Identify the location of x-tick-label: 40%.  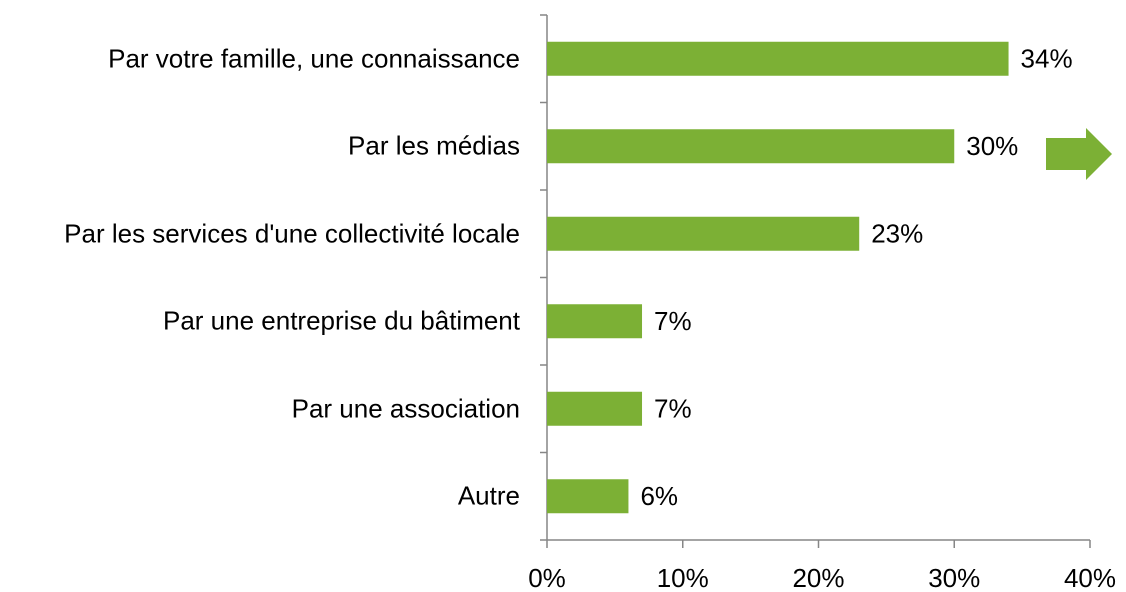
(1090, 577).